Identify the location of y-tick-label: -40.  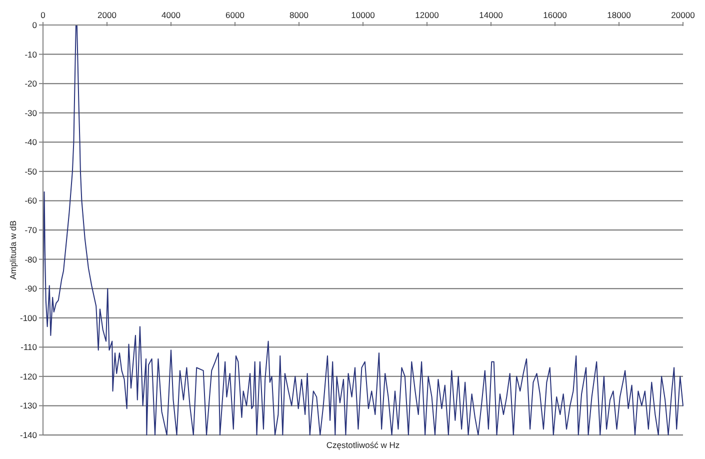
(31, 142).